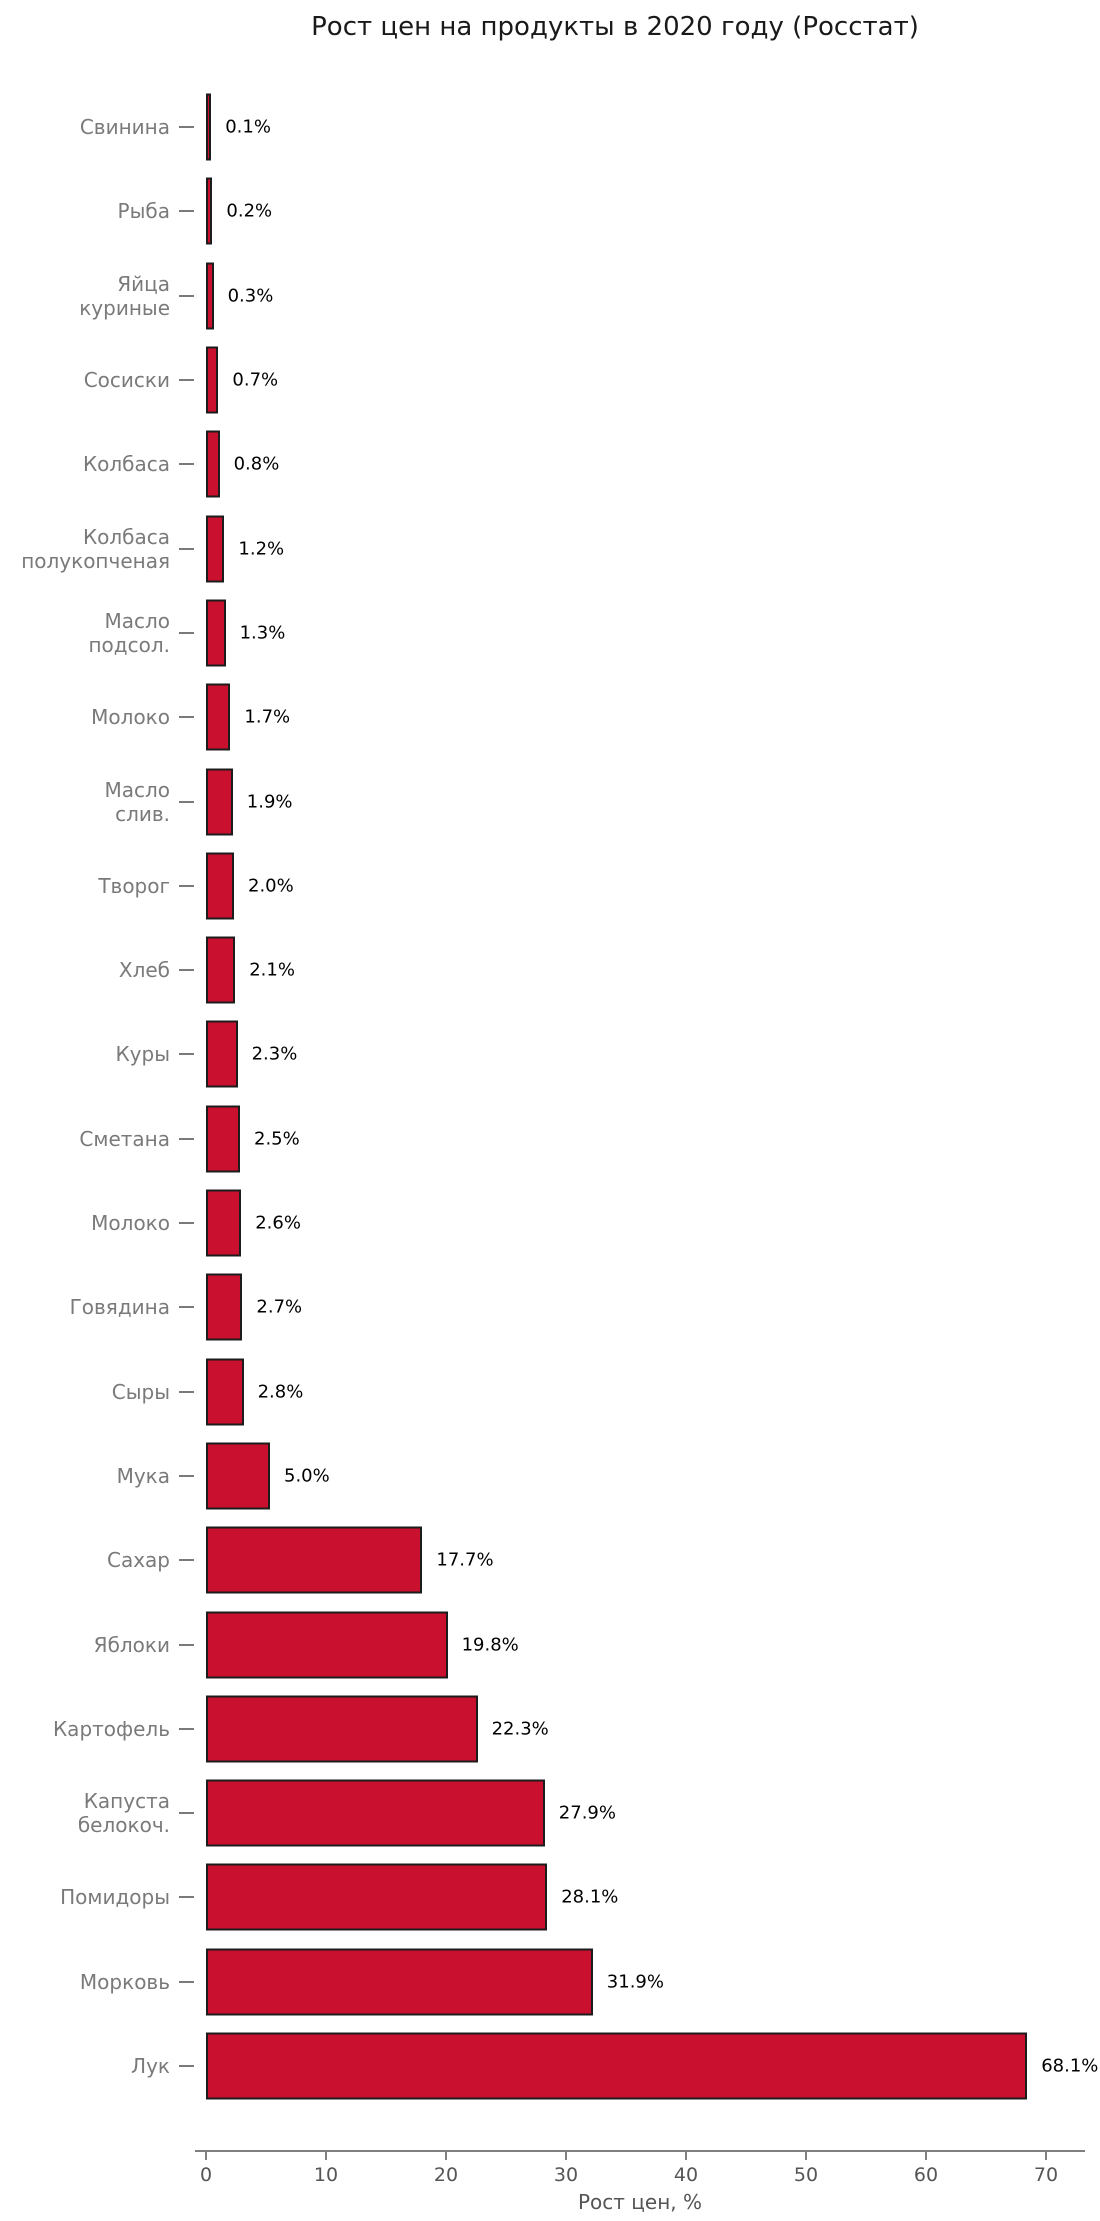  Describe the element at coordinates (126, 464) in the screenshot. I see `category-label: Колбаса` at that location.